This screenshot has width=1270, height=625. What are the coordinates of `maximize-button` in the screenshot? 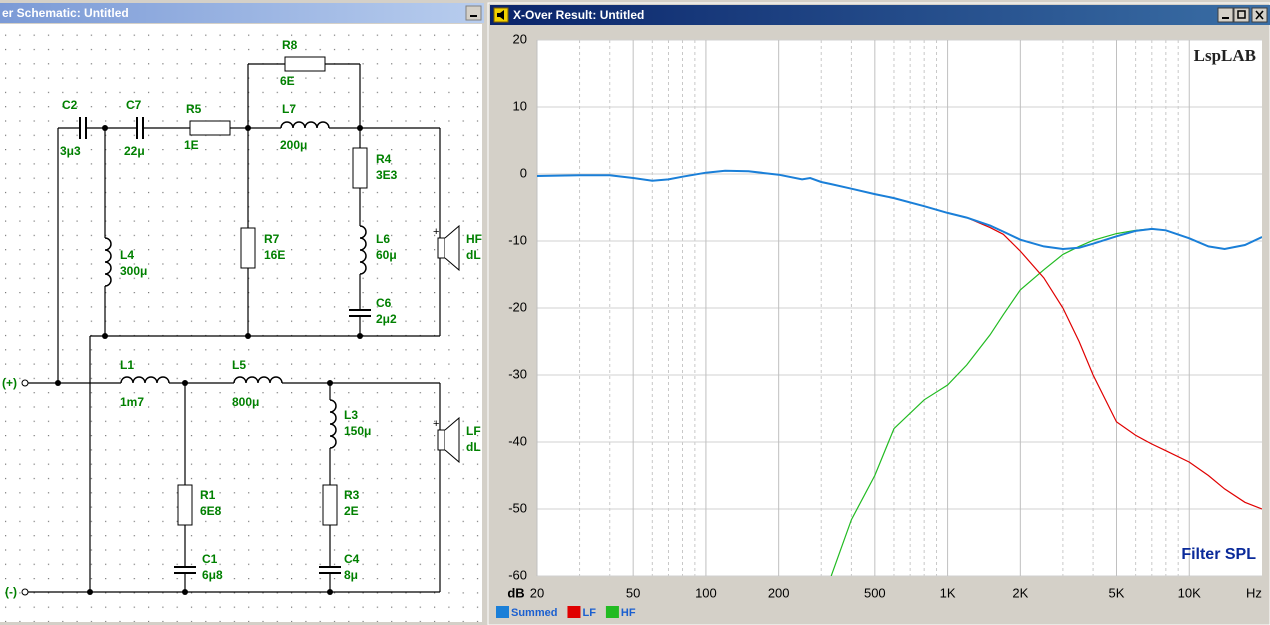 It's located at (1241, 15).